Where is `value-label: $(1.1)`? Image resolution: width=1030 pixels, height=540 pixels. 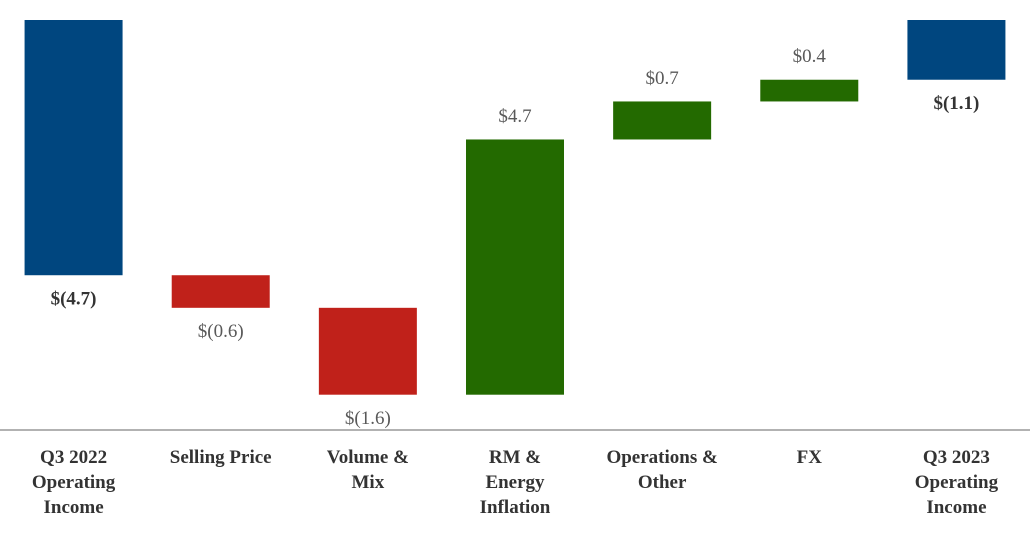 value-label: $(1.1) is located at coordinates (956, 103).